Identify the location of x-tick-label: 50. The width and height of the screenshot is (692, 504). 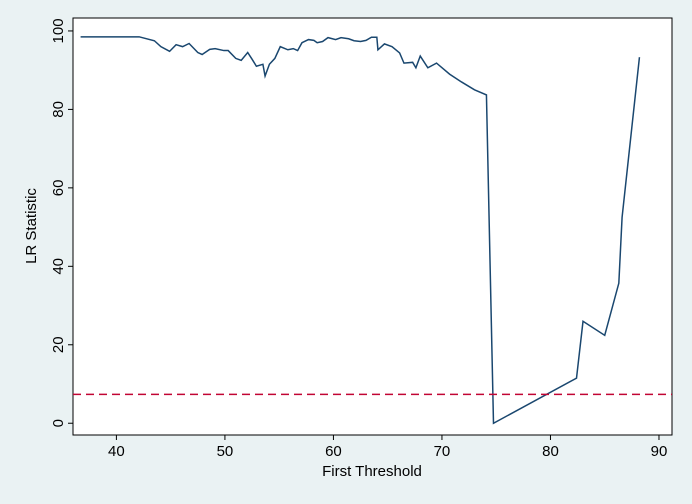
(225, 451).